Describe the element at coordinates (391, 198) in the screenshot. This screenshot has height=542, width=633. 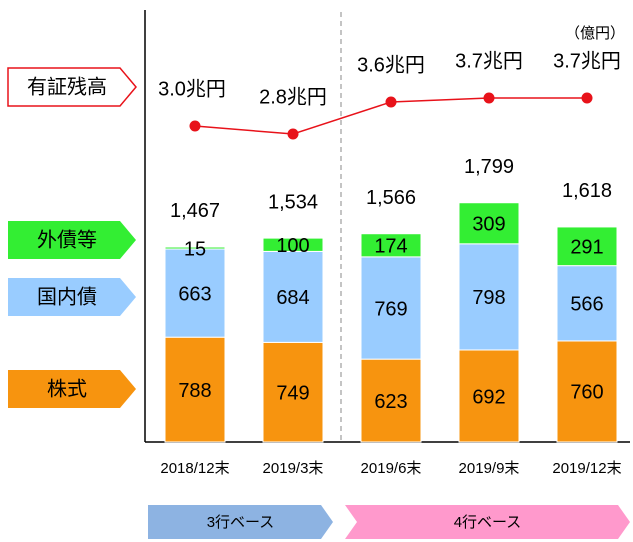
I see `total-label: 1,566` at that location.